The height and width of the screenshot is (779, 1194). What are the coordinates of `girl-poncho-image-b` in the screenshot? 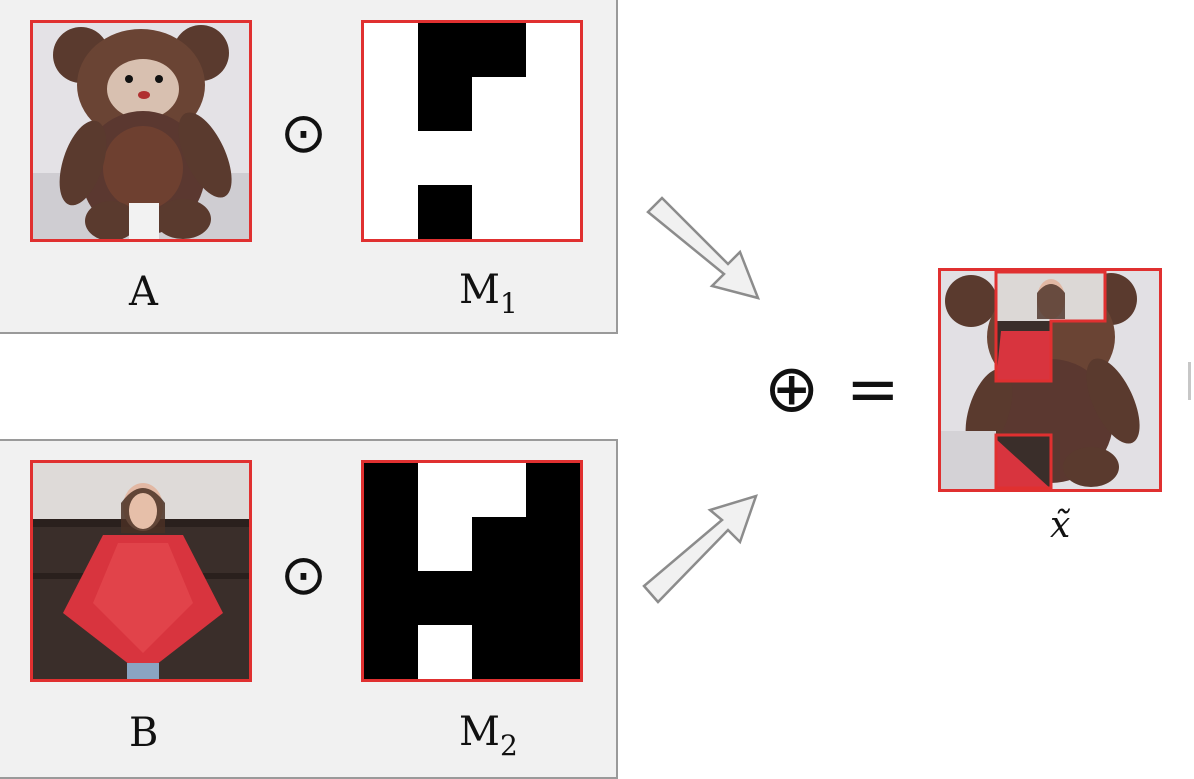 It's located at (141, 571).